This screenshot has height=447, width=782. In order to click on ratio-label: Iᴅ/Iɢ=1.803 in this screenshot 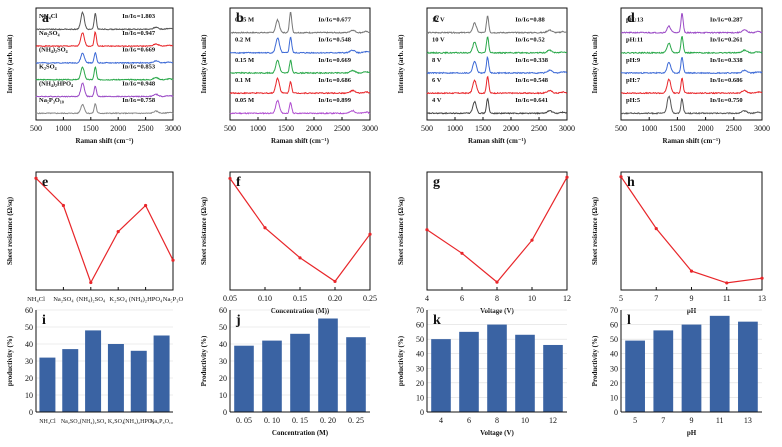, I will do `click(139, 16)`.